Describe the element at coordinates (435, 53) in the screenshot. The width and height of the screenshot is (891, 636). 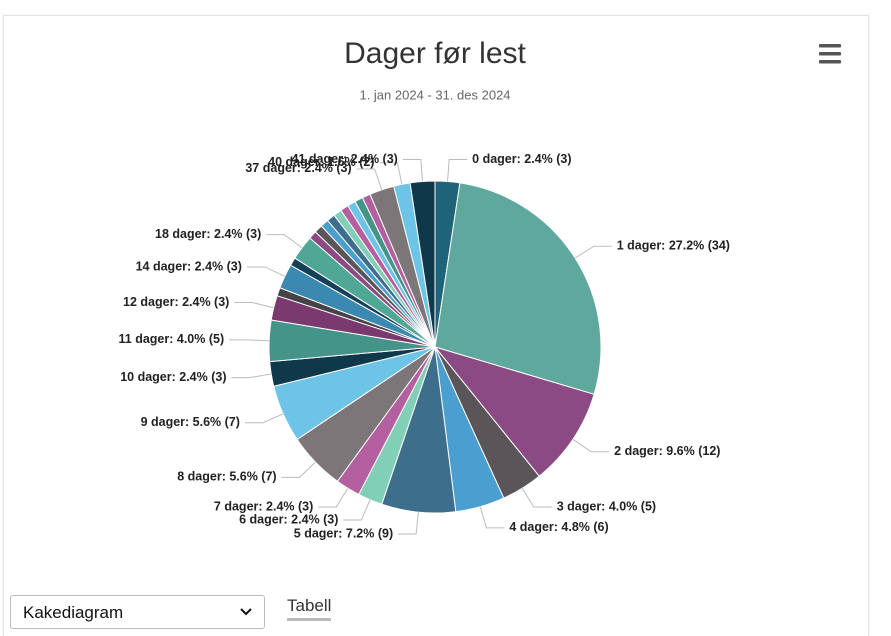
I see `chart-title: Dager før lest` at that location.